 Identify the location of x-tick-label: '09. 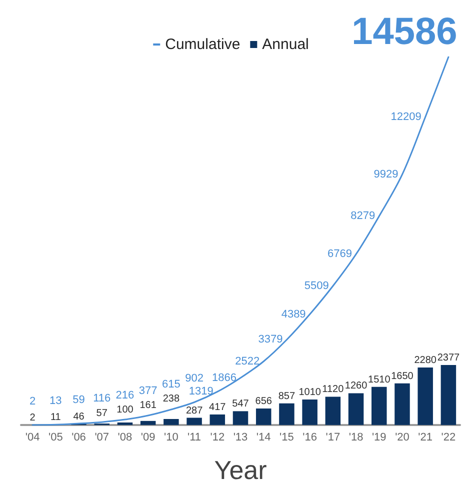
(148, 438).